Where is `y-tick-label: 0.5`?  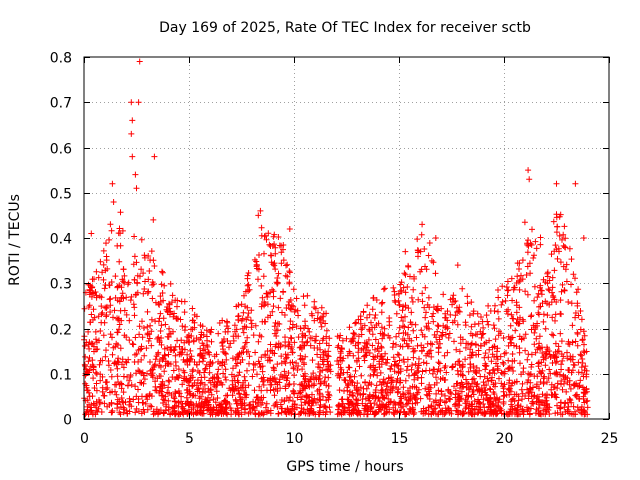
y-tick-label: 0.5 is located at coordinates (61, 195).